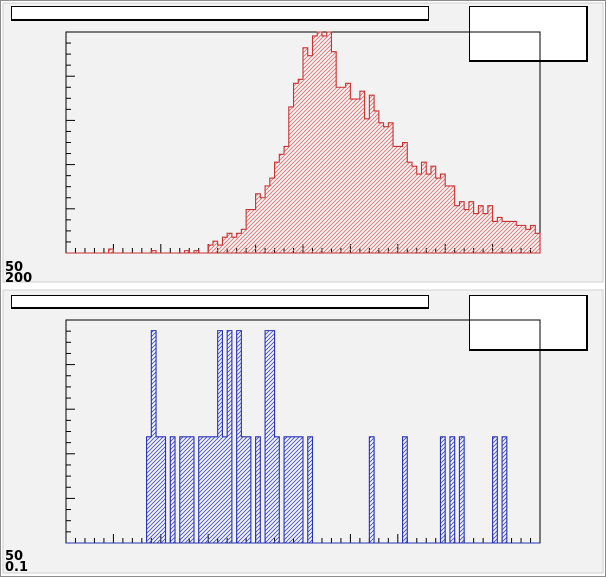 The width and height of the screenshot is (606, 577). Describe the element at coordinates (587, 34) in the screenshot. I see `top-stats-shadow-side` at that location.